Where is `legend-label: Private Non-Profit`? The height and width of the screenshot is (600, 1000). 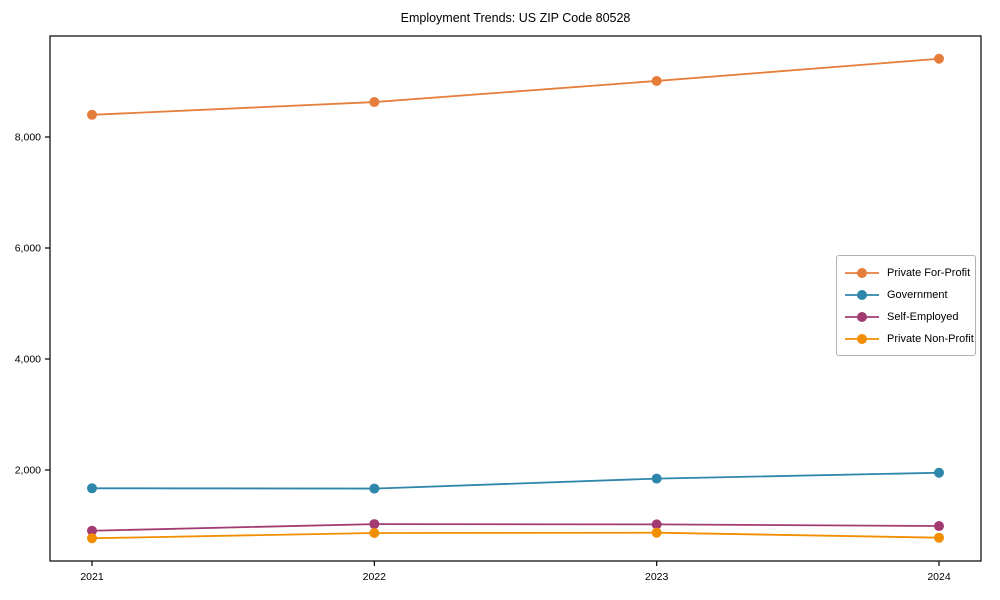 legend-label: Private Non-Profit is located at coordinates (930, 339).